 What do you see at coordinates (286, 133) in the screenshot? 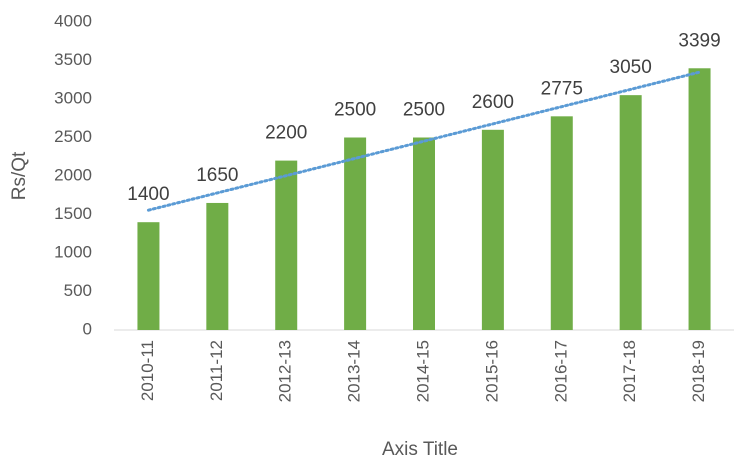
I see `data-label: 2200` at bounding box center [286, 133].